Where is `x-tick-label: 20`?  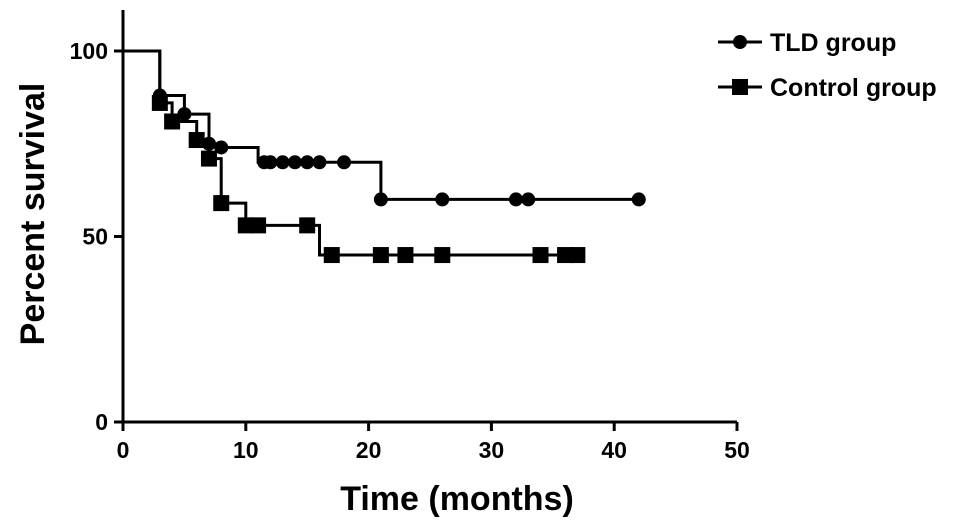
x-tick-label: 20 is located at coordinates (369, 450).